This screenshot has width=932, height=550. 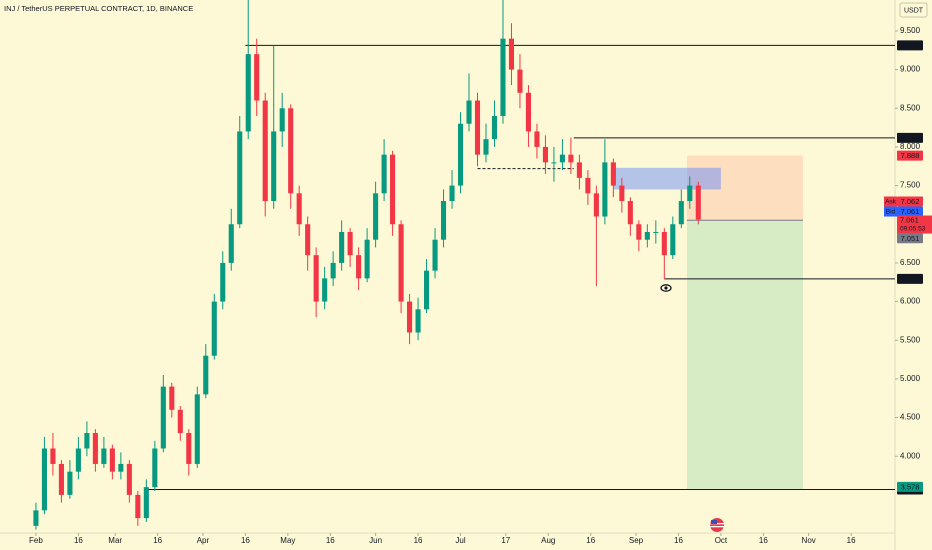 What do you see at coordinates (910, 69) in the screenshot?
I see `y-tick-label: 9.000` at bounding box center [910, 69].